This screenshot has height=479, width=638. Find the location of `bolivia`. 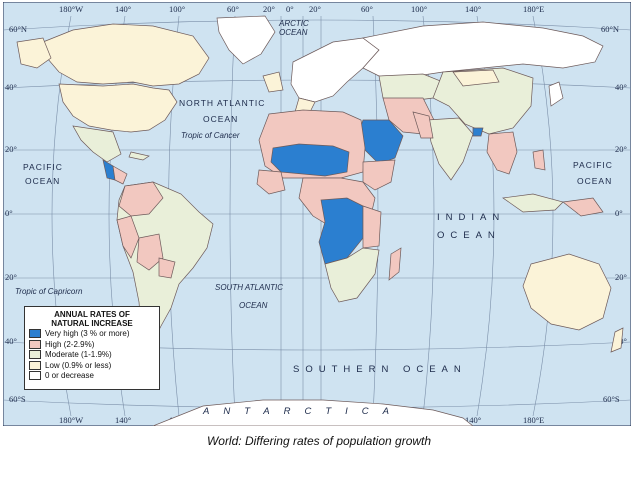

bolivia is located at coordinates (150, 252).